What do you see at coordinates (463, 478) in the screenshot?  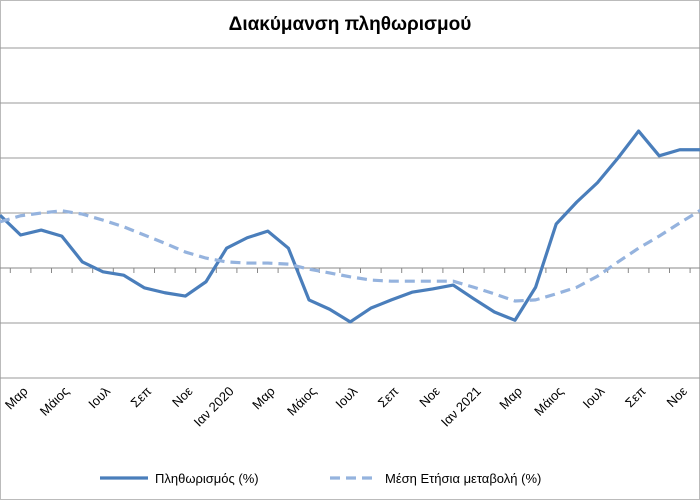 I see `legend-label: Μέση Ετήσια μεταβολή (%)` at bounding box center [463, 478].